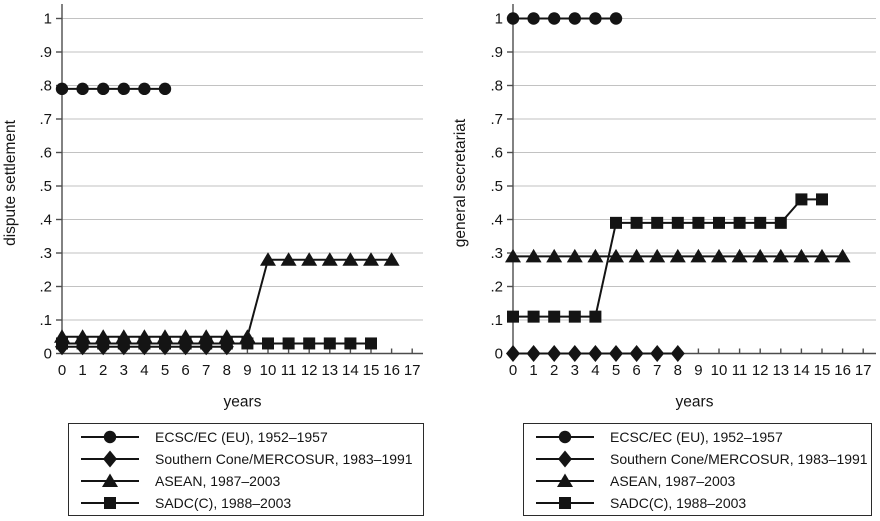 The image size is (880, 521). I want to click on x-tick-label: 12, so click(309, 370).